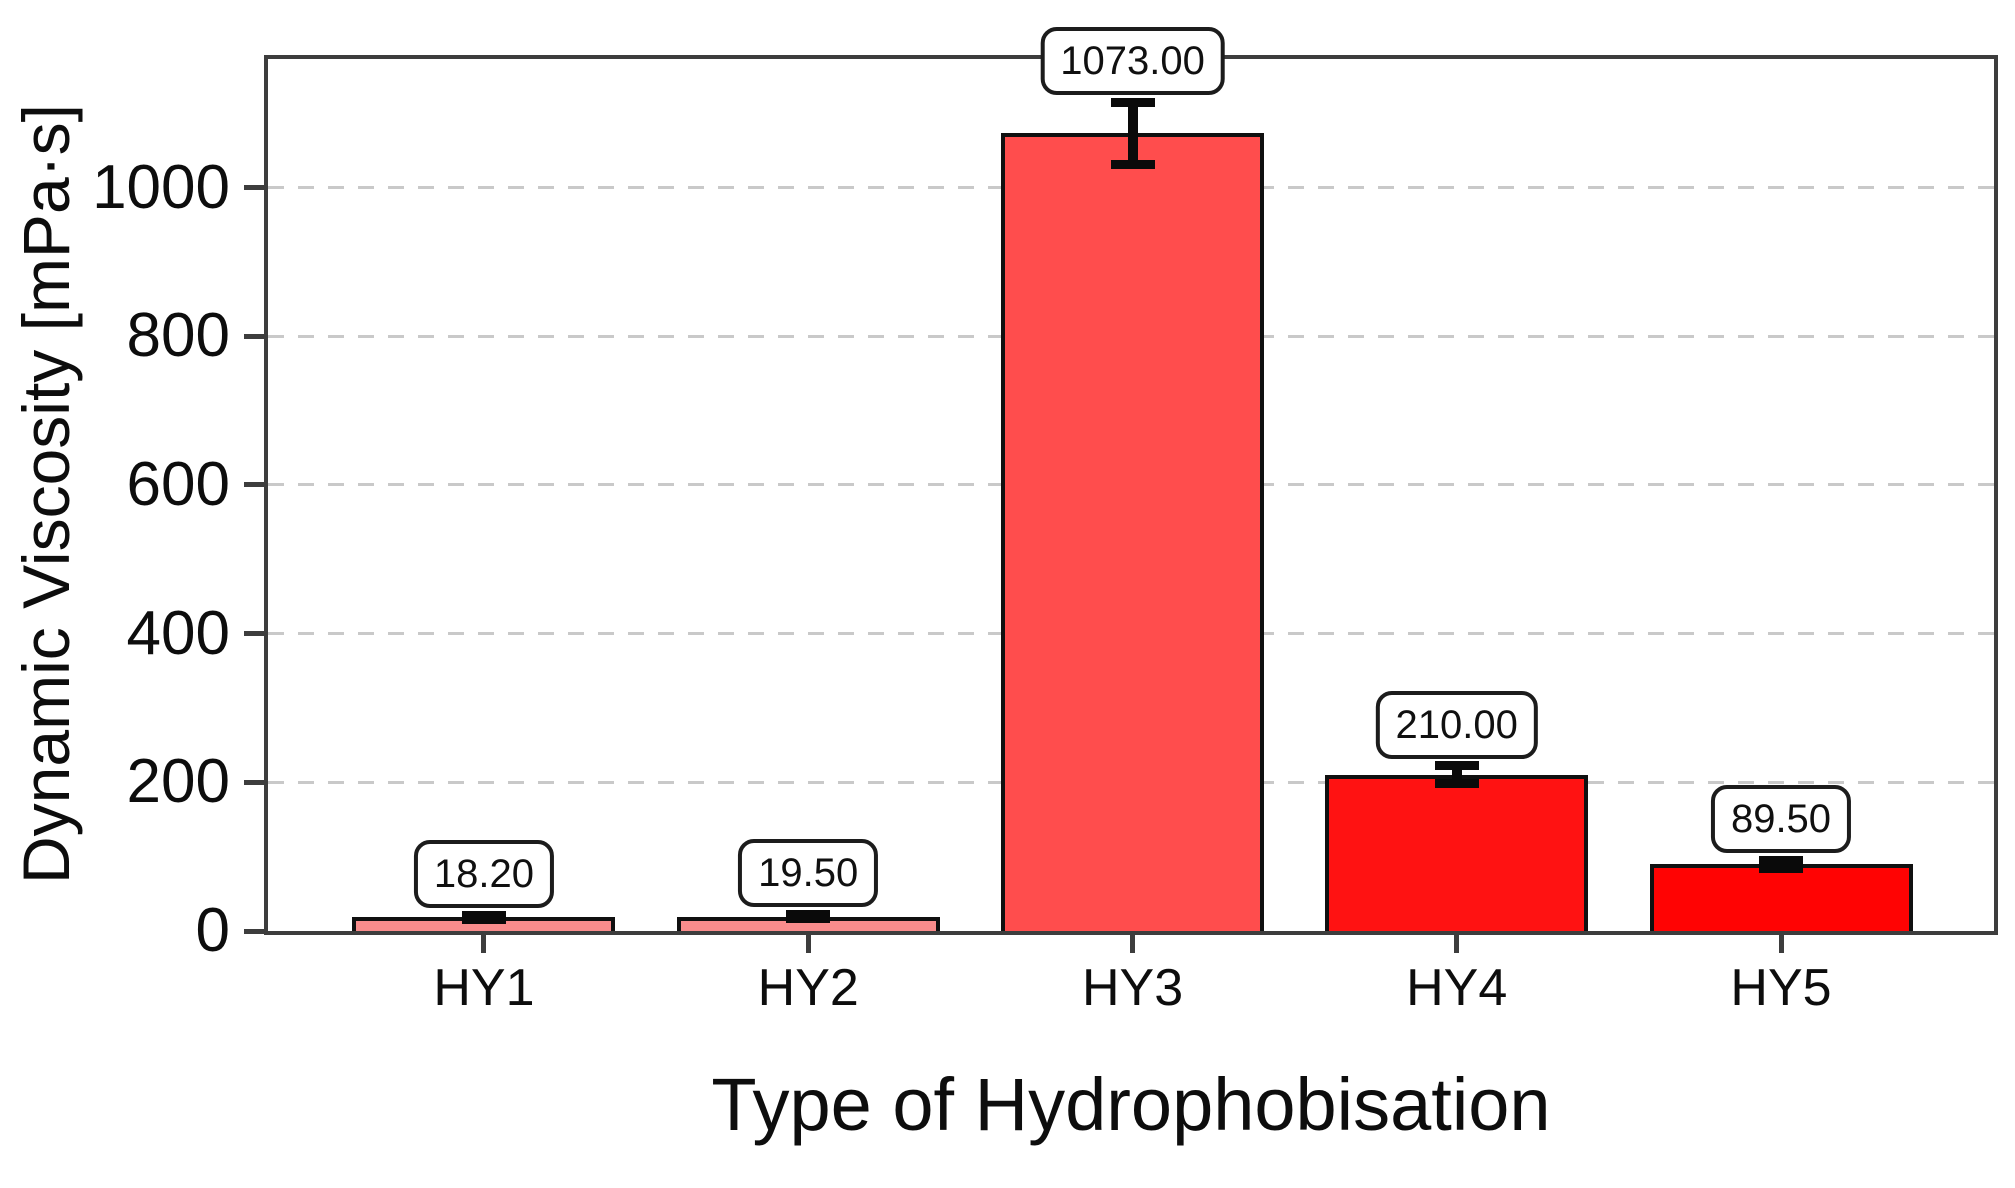  I want to click on x-tick-HY2, so click(808, 944).